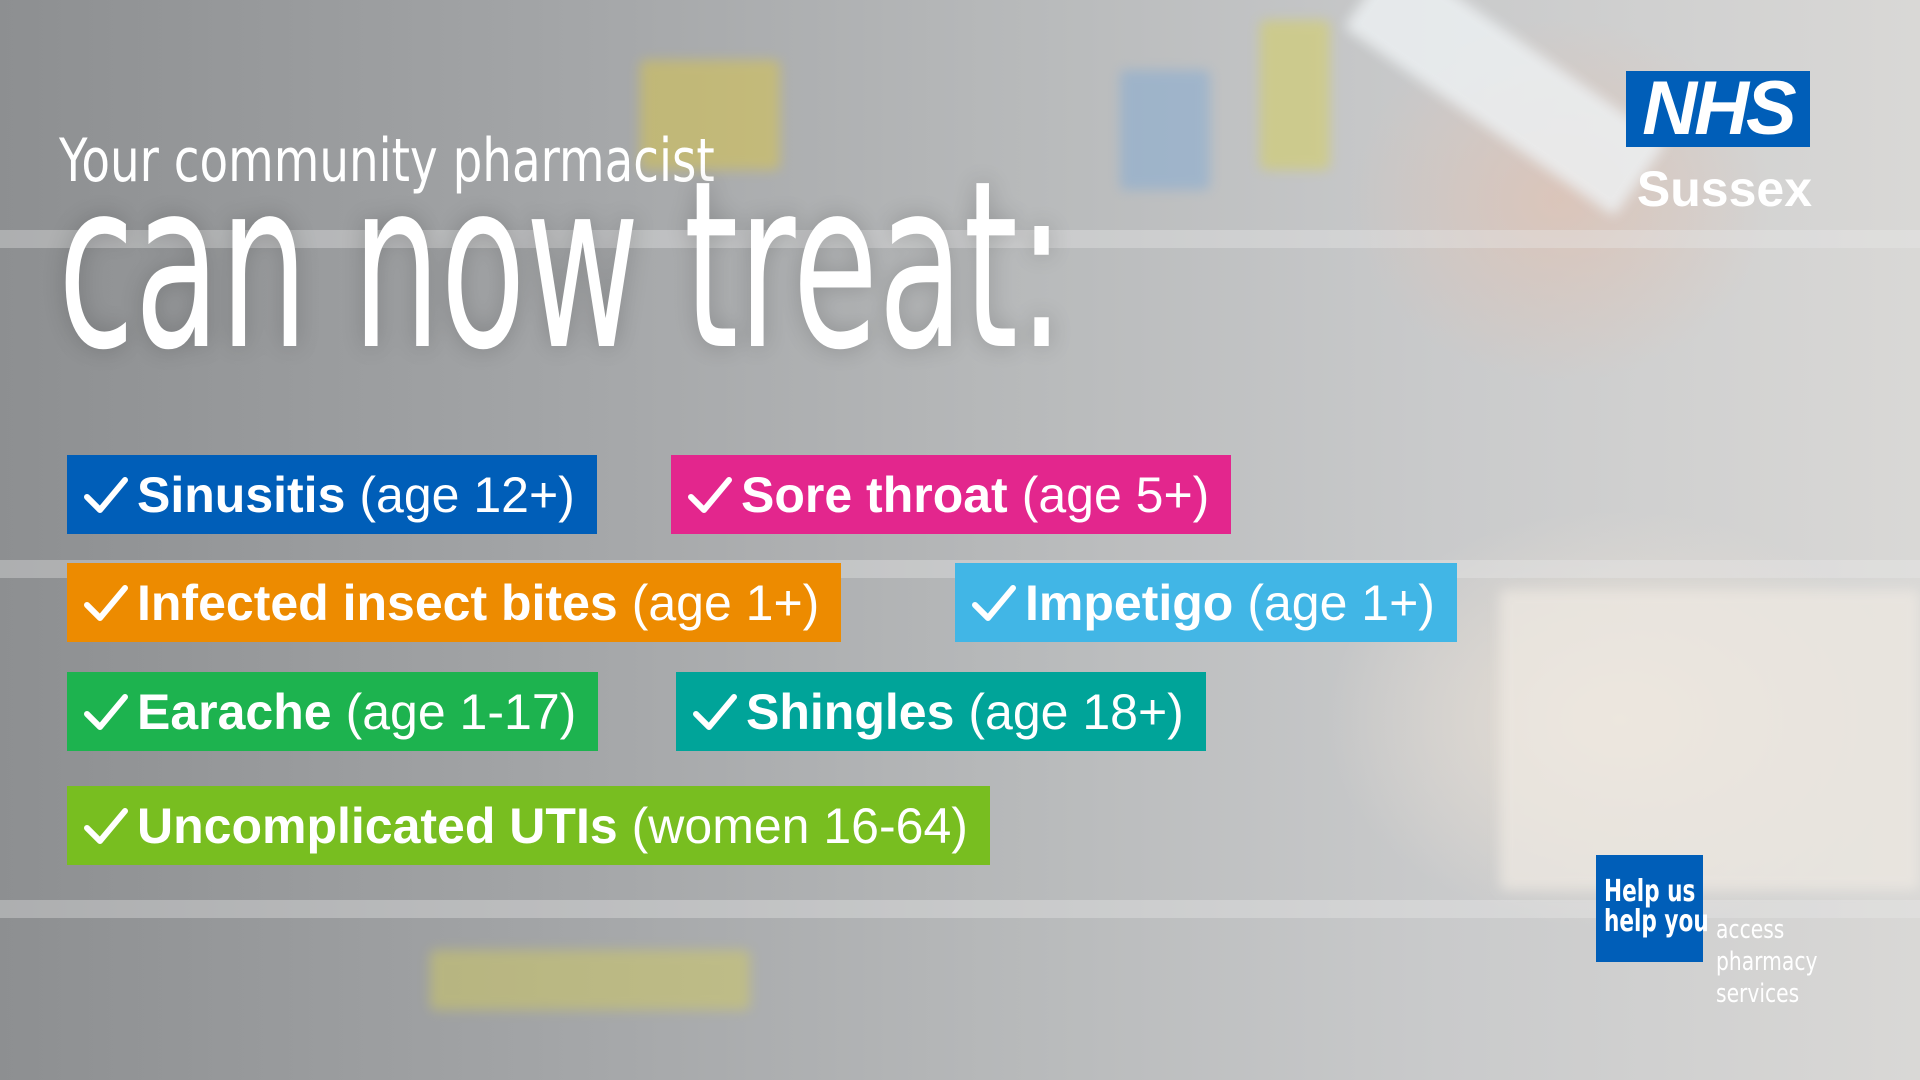  Describe the element at coordinates (1724, 189) in the screenshot. I see `nhs-region: Sussex` at that location.